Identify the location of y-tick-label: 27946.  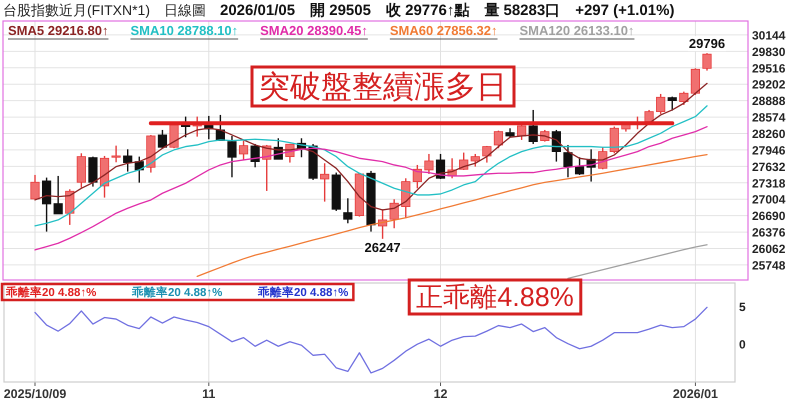
(769, 150).